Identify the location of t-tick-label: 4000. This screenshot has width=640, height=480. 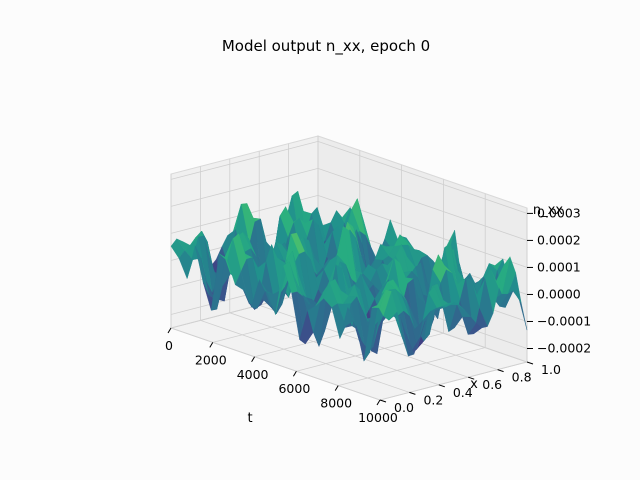
(253, 374).